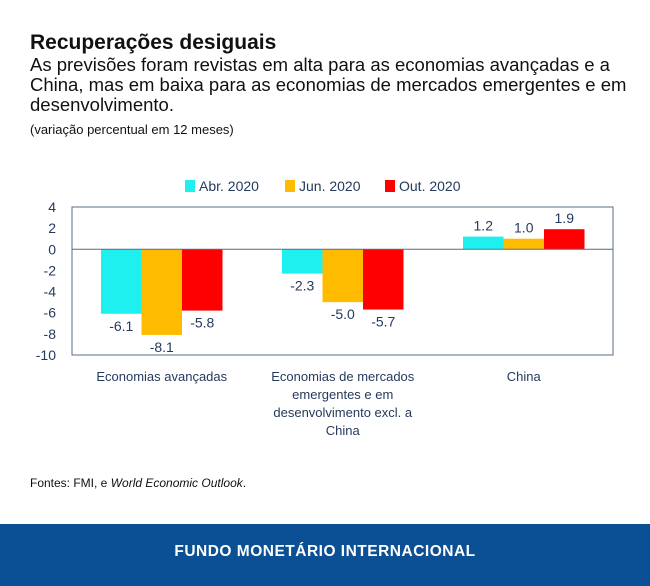 The width and height of the screenshot is (650, 586). I want to click on y-tick-label: -2, so click(50, 270).